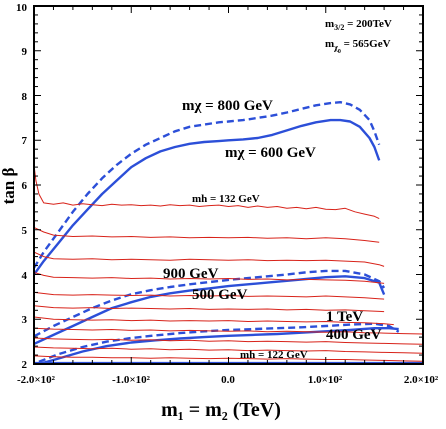  What do you see at coordinates (226, 199) in the screenshot?
I see `annotation-mh-132: mh = 132 GeV` at bounding box center [226, 199].